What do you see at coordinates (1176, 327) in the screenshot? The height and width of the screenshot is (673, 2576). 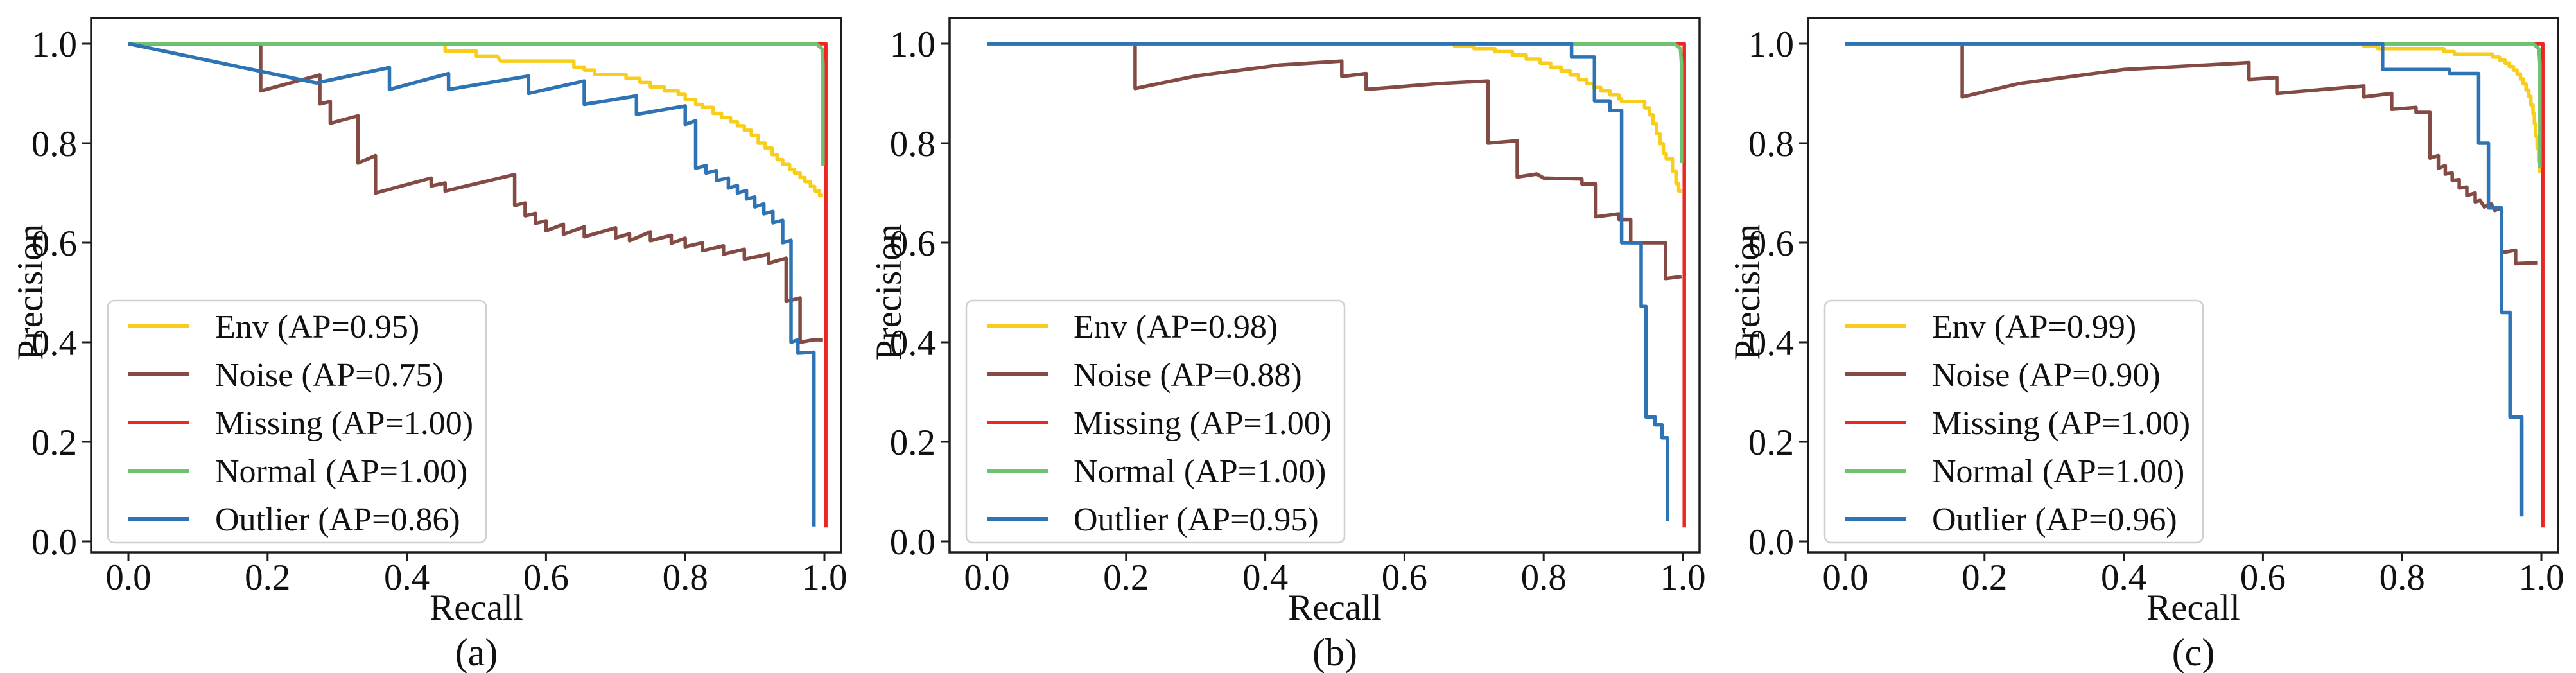 I see `legend-label-env: Env (AP=0.98)` at bounding box center [1176, 327].